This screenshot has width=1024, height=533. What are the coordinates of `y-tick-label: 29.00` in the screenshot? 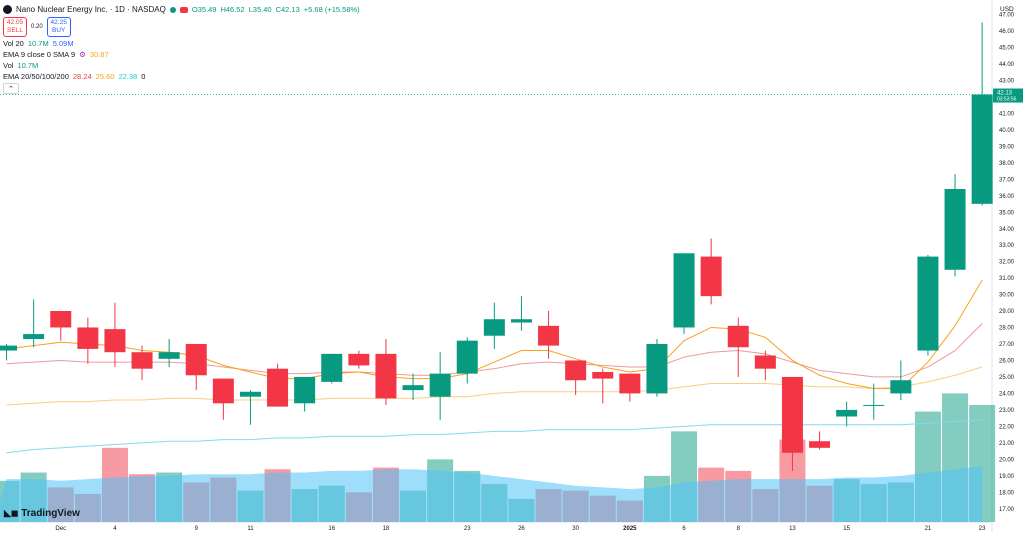 It's located at (1007, 312).